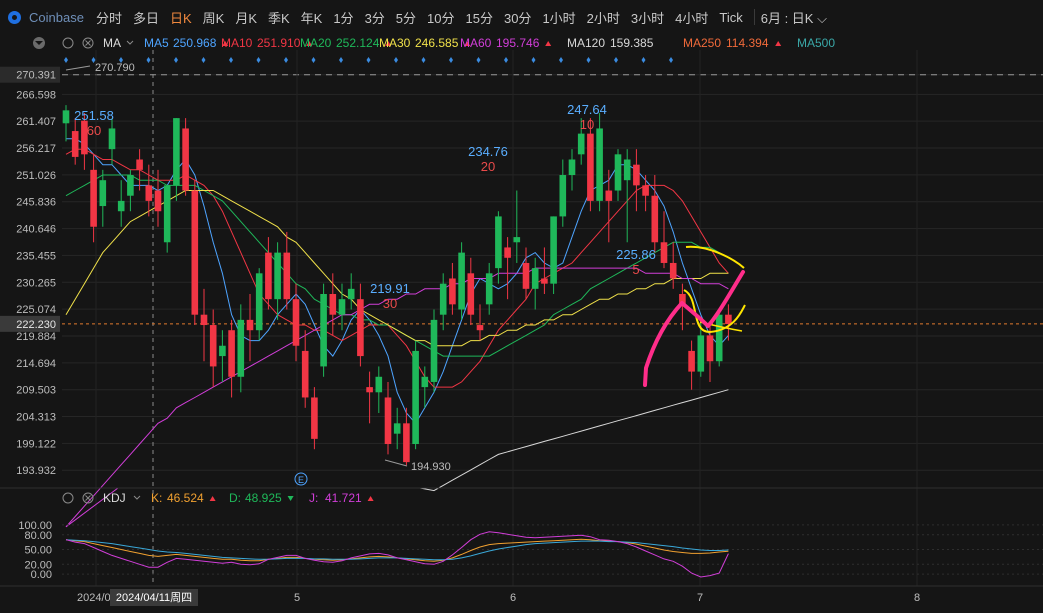 Image resolution: width=1043 pixels, height=613 pixels. What do you see at coordinates (38, 536) in the screenshot?
I see `kdj-tick-label: 80.00` at bounding box center [38, 536].